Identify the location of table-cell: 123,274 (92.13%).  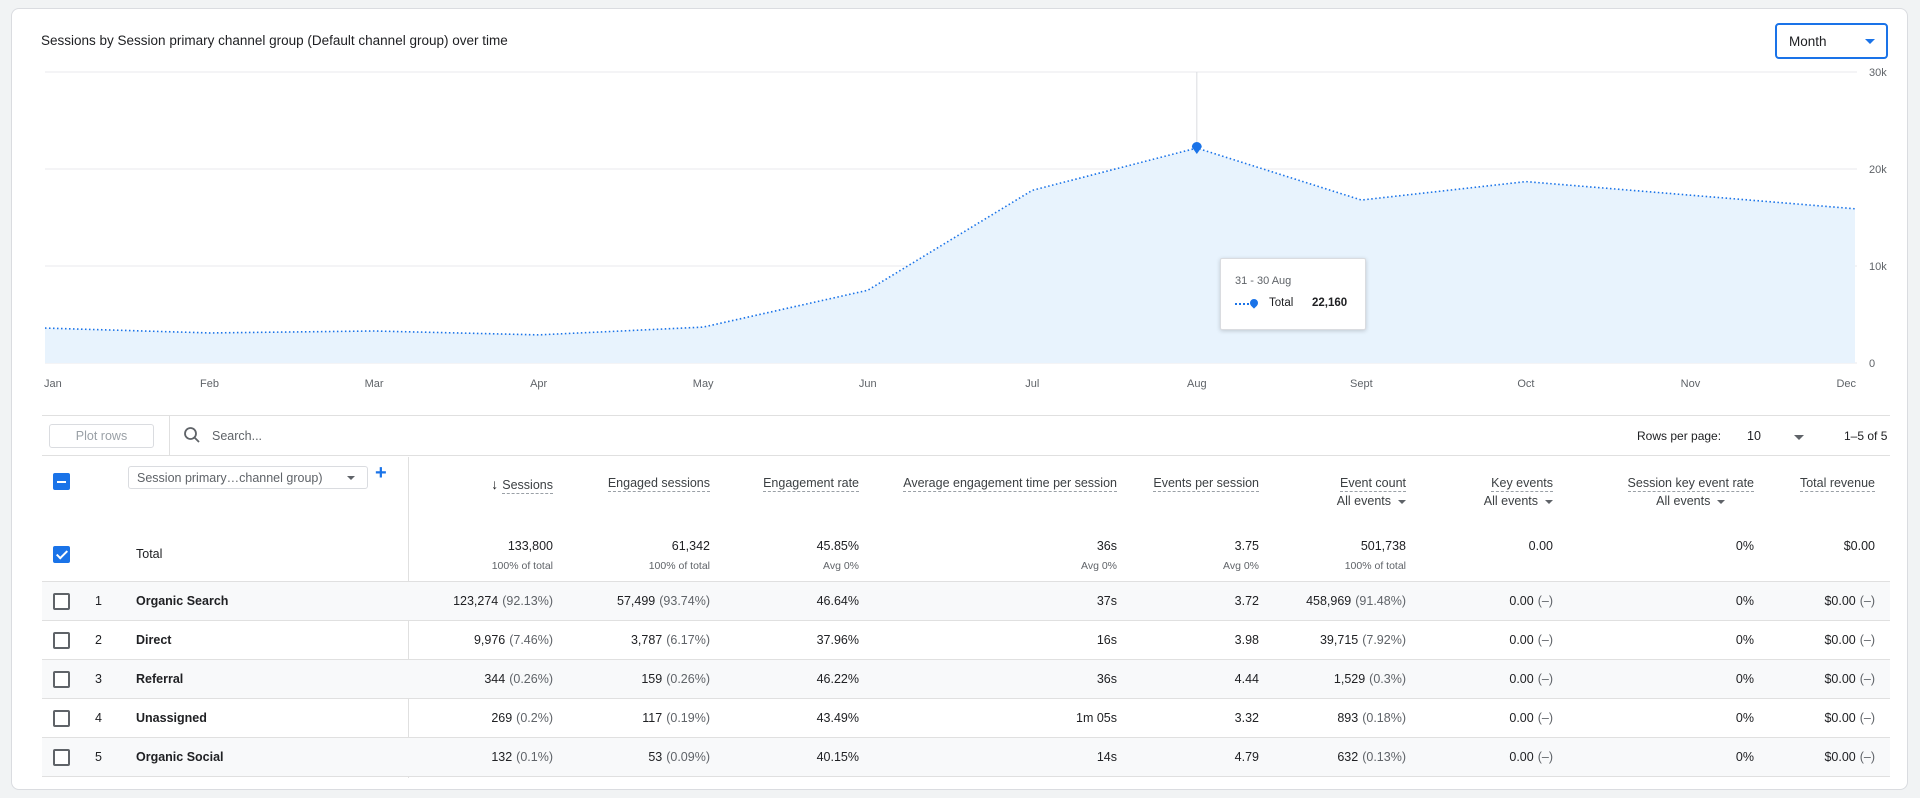
(503, 601).